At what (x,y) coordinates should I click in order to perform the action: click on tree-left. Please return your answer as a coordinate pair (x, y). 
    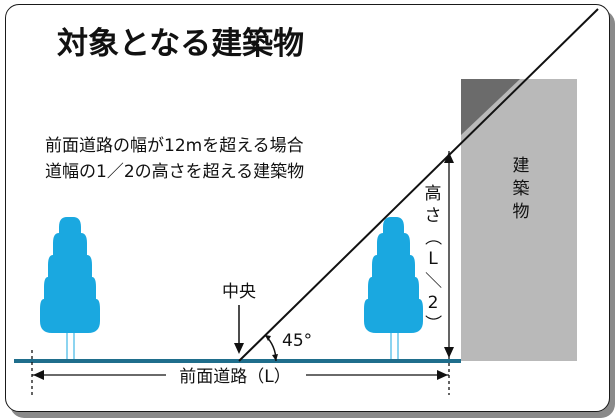
    Looking at the image, I should click on (70, 289).